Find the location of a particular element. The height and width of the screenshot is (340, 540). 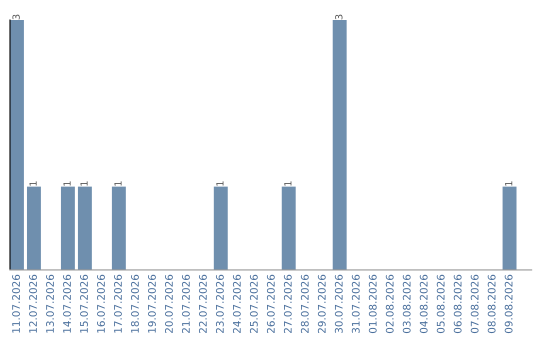

x-tick-label: 03.08.2026 is located at coordinates (406, 304).